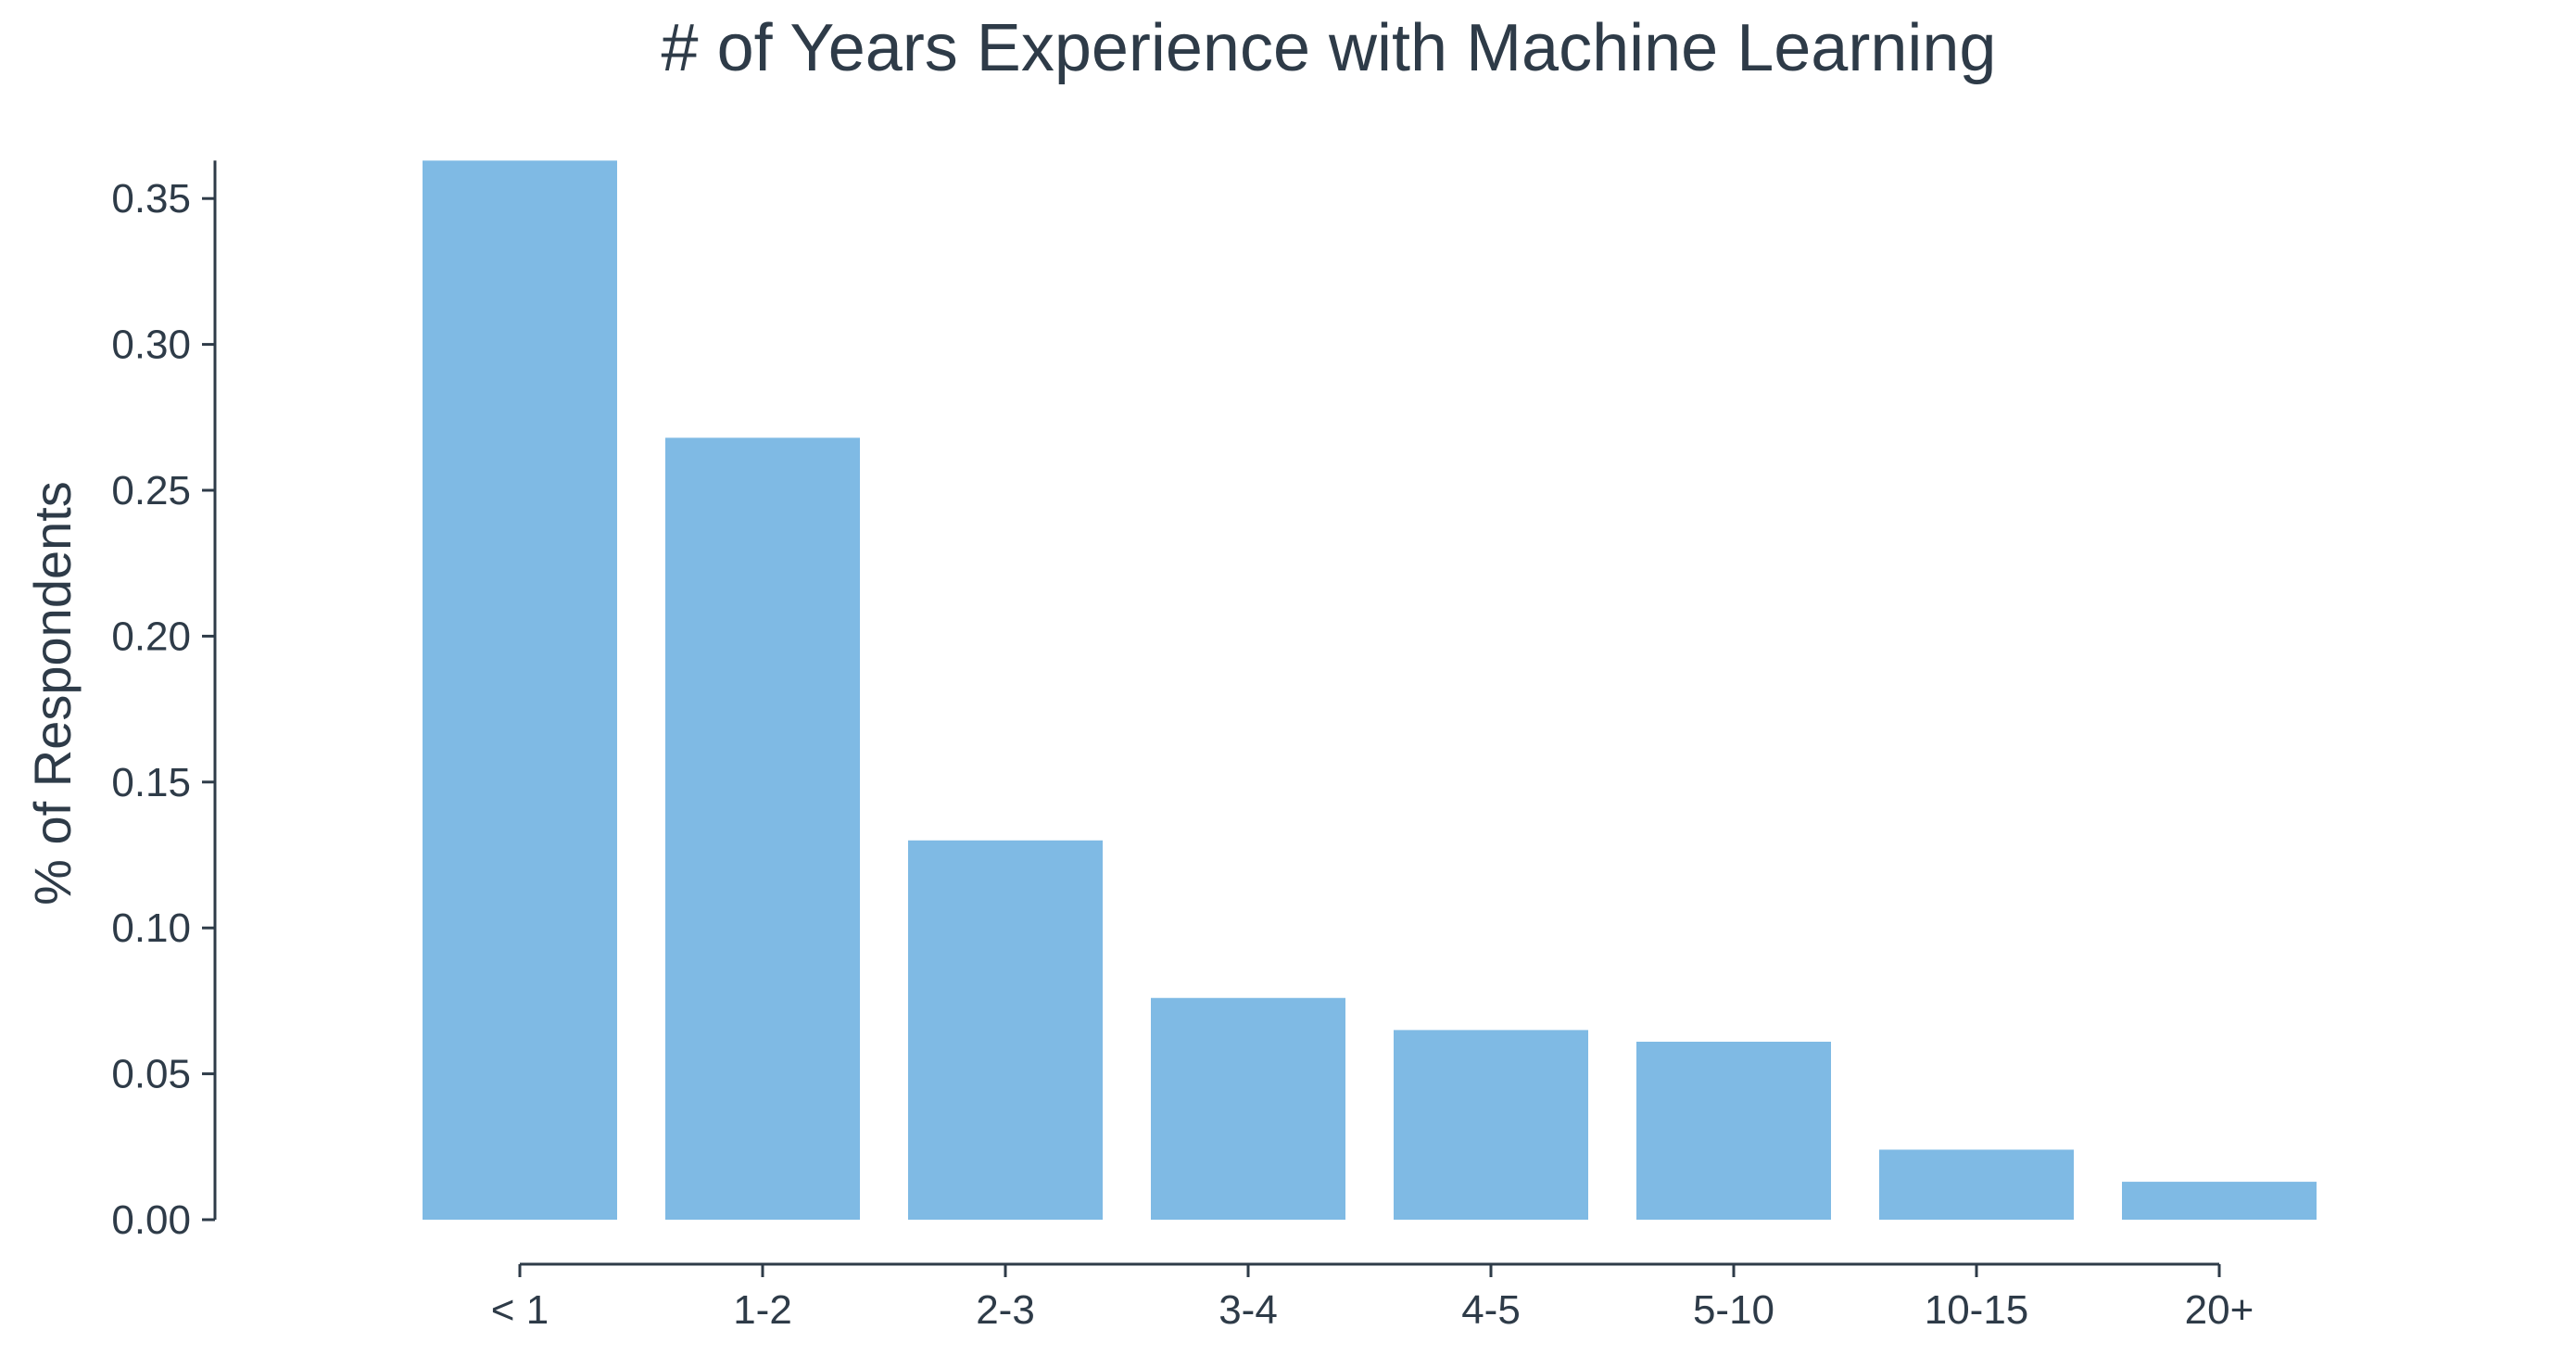 The height and width of the screenshot is (1355, 2576). Describe the element at coordinates (520, 1310) in the screenshot. I see `x-tick-label: < 1` at that location.